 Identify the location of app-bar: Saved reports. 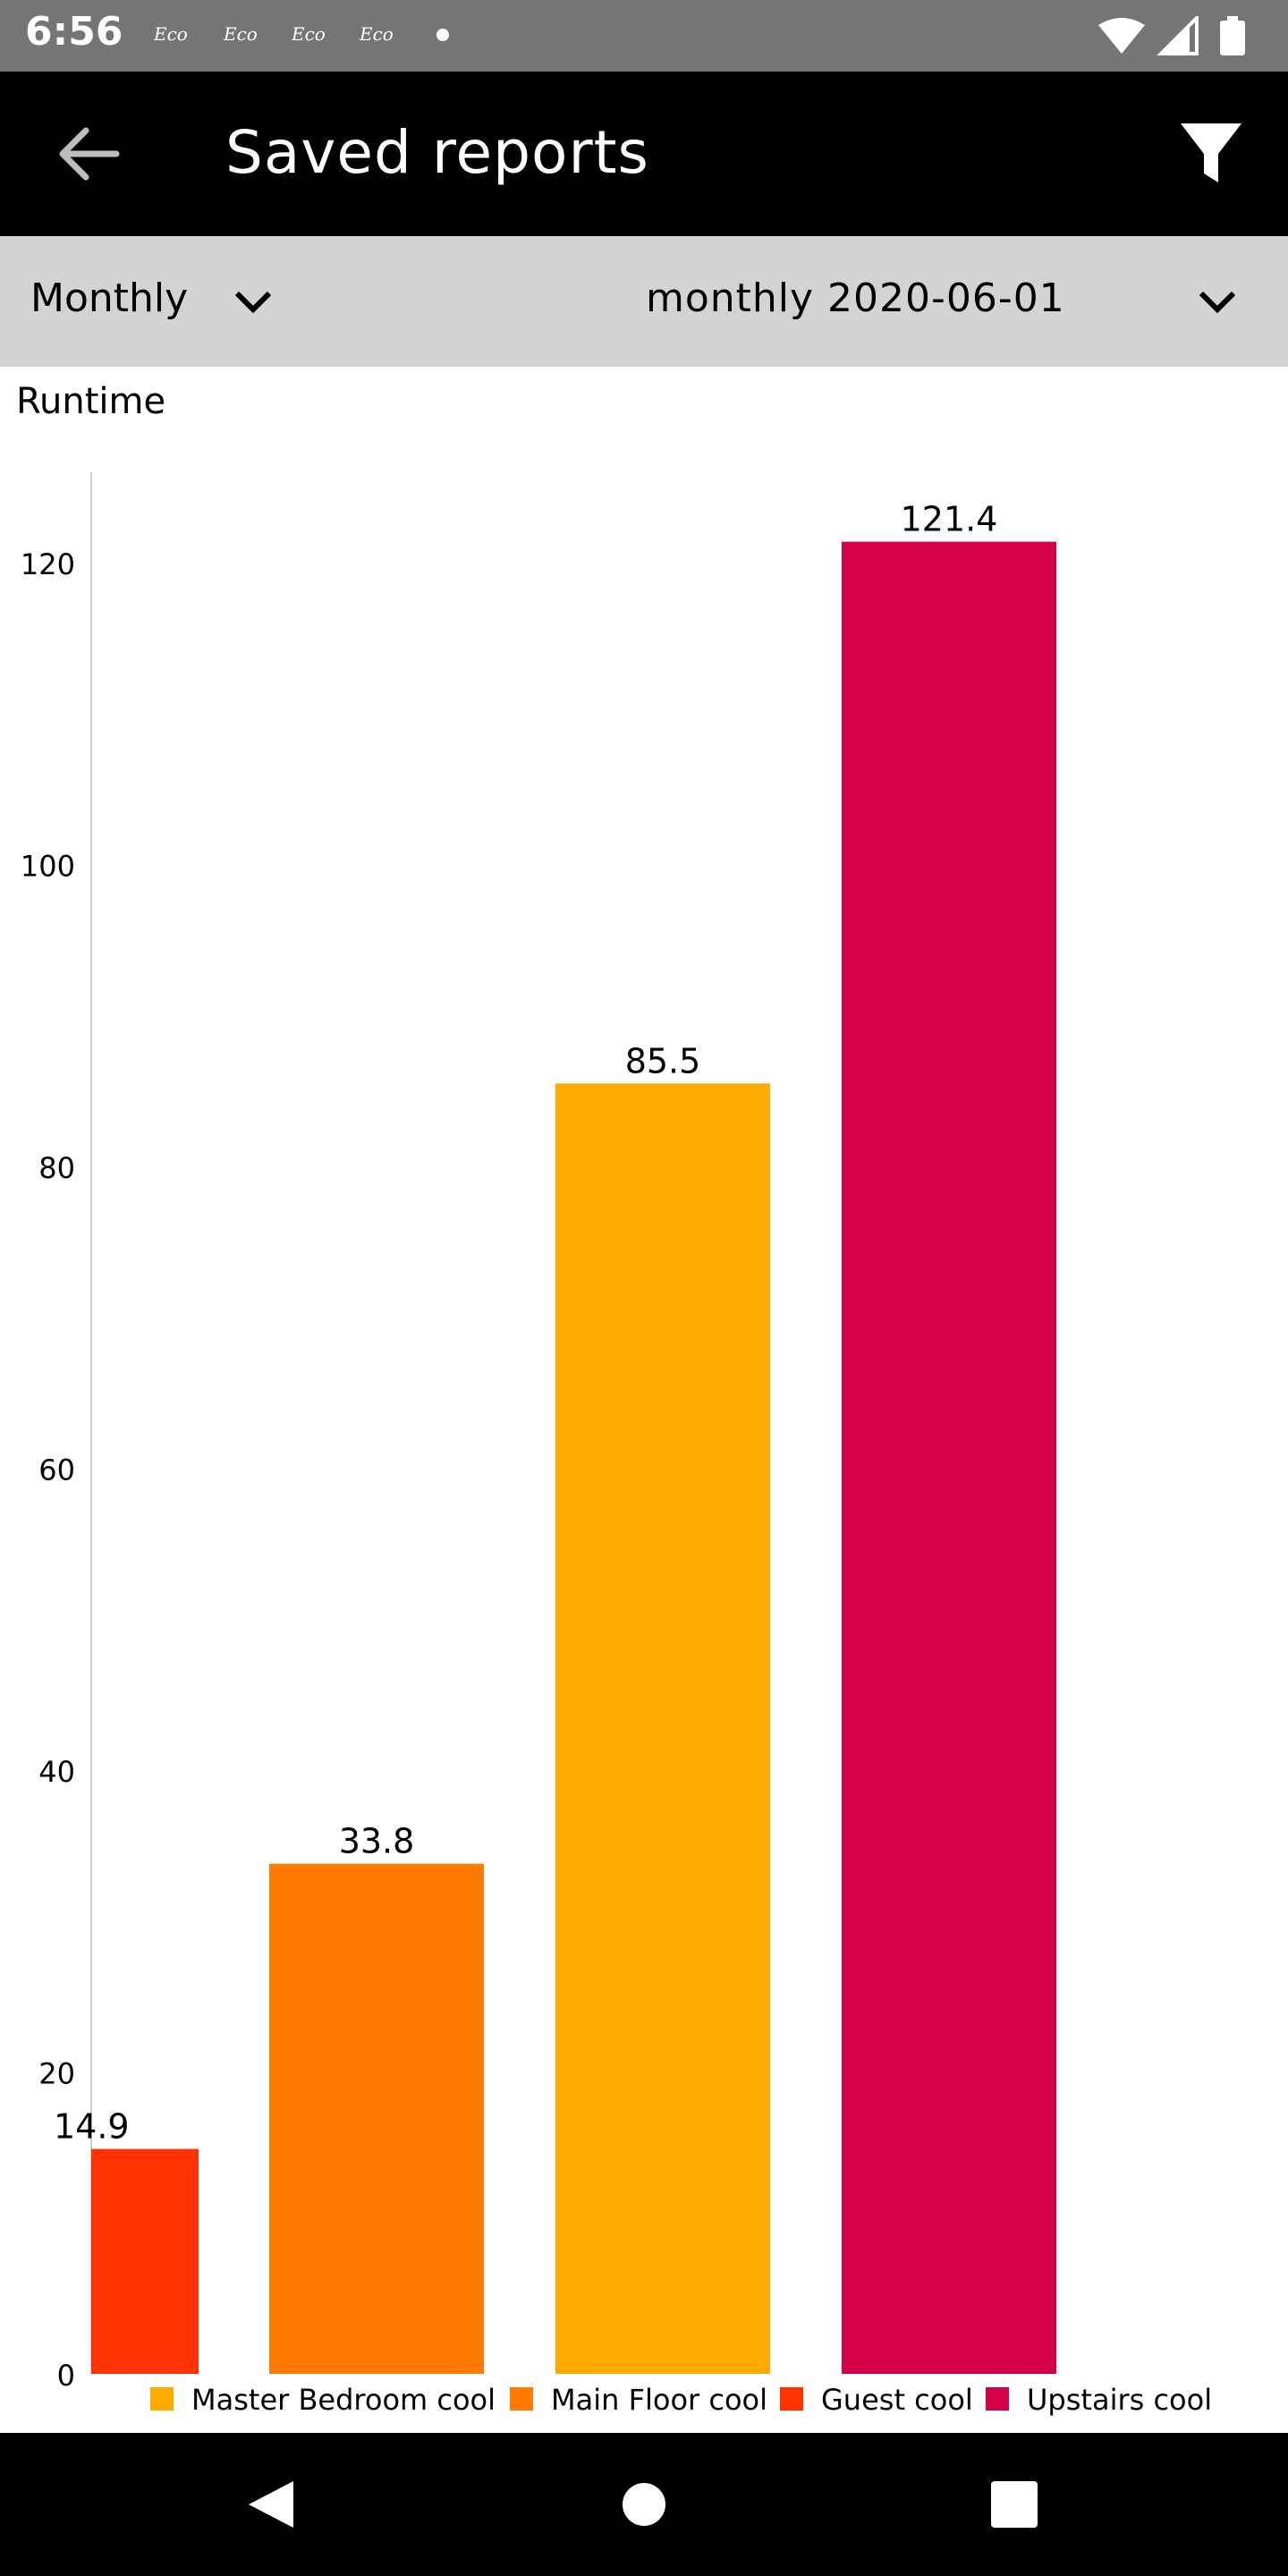
(644, 154).